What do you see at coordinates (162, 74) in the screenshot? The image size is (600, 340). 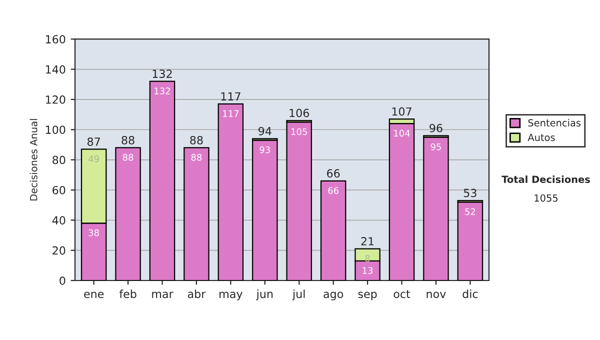 I see `total-label: 132` at bounding box center [162, 74].